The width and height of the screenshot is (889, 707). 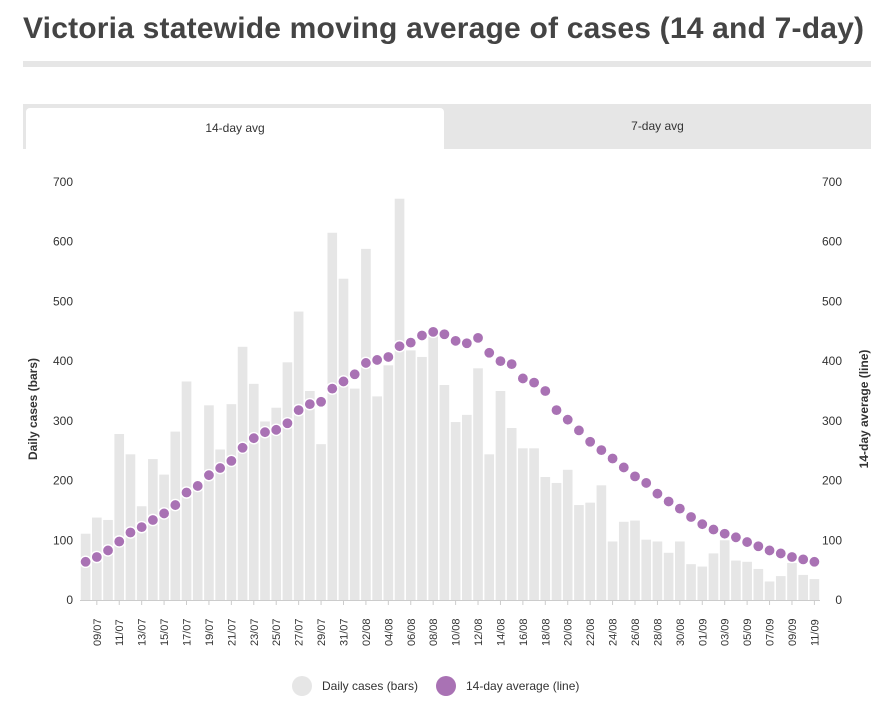 What do you see at coordinates (658, 632) in the screenshot?
I see `x-tick-label: 28/08` at bounding box center [658, 632].